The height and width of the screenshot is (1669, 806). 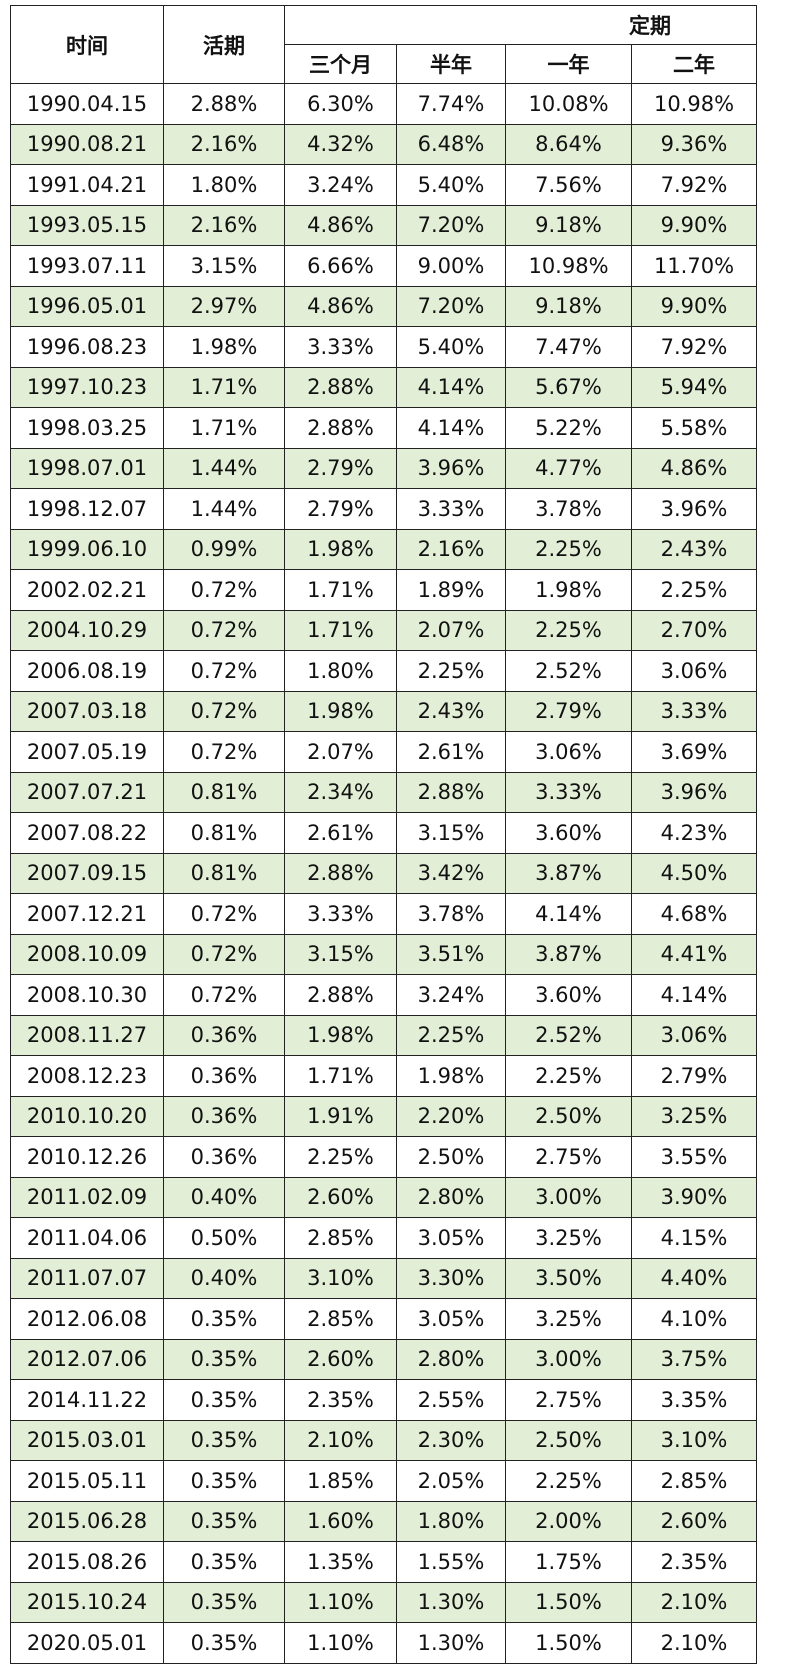 I want to click on rate-cell: 1.10%, so click(x=340, y=1643).